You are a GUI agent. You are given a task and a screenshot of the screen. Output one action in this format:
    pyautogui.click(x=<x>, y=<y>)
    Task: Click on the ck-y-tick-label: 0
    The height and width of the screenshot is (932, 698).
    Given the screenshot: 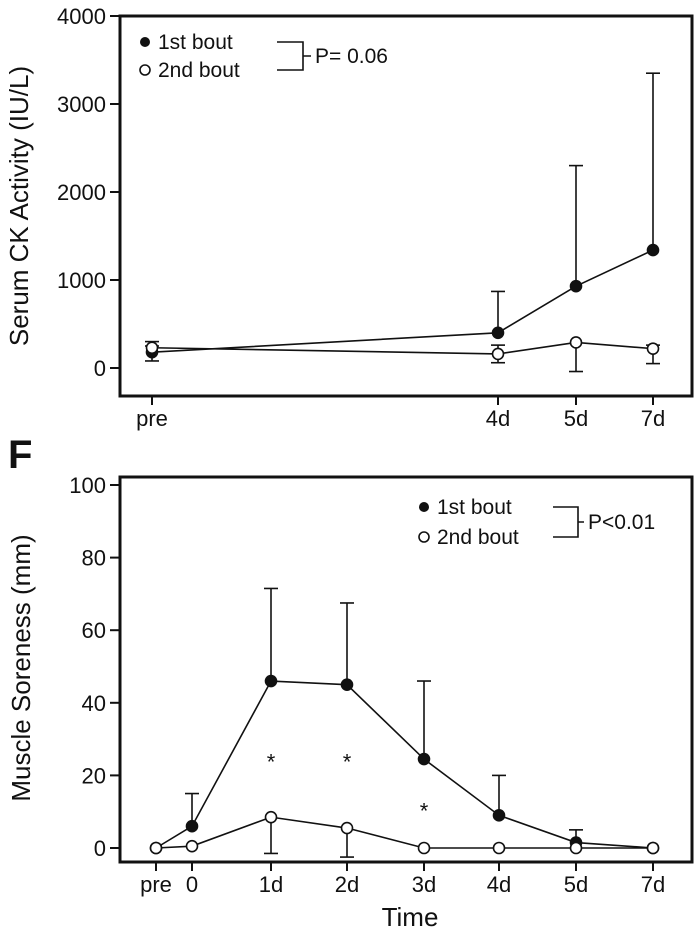 What is the action you would take?
    pyautogui.click(x=100, y=368)
    